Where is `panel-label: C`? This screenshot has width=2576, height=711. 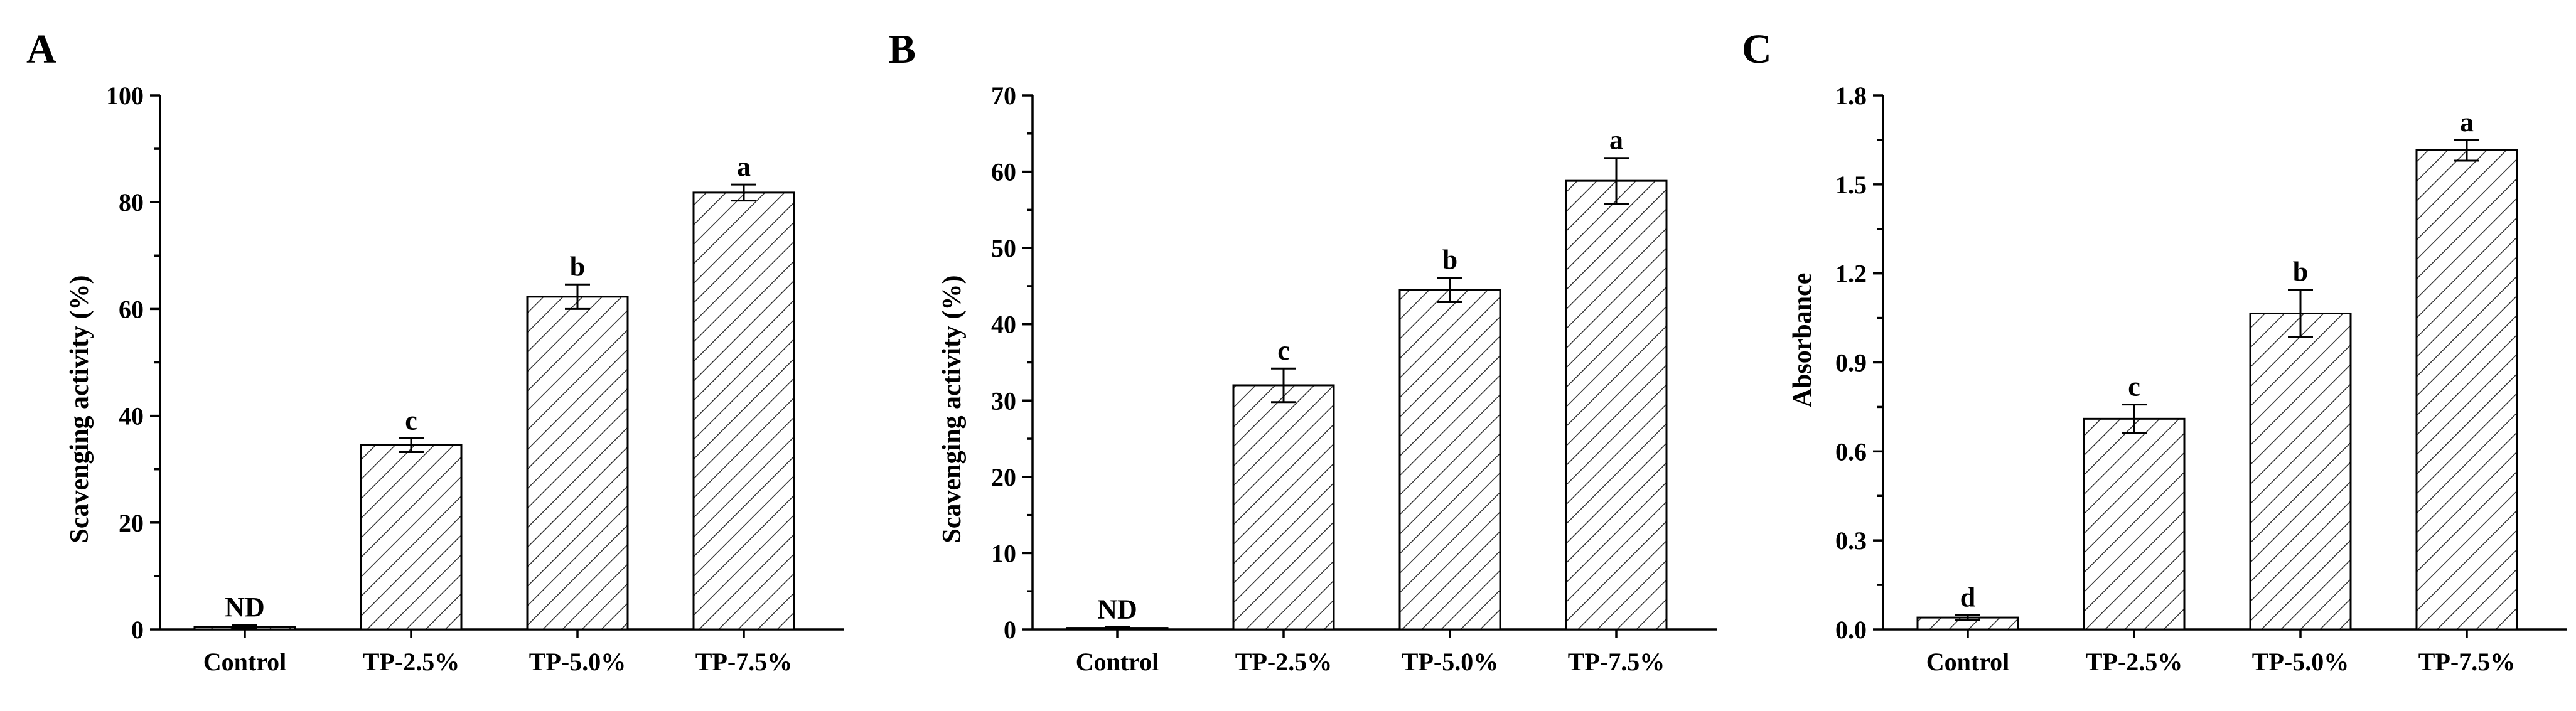
panel-label: C is located at coordinates (1757, 49).